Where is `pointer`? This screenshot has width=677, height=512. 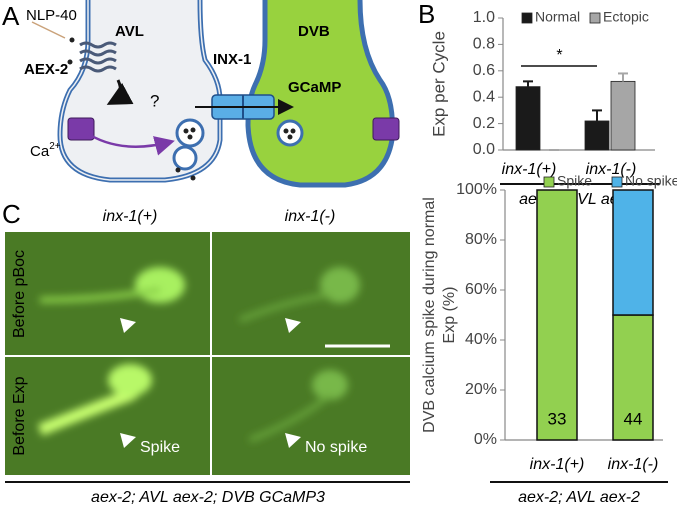
pointer is located at coordinates (48, 30).